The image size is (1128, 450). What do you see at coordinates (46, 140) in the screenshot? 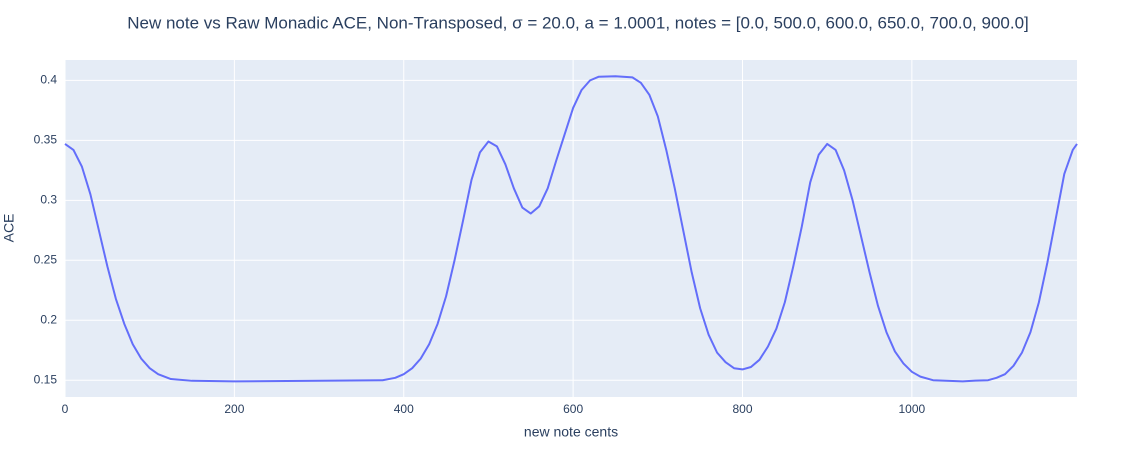
I see `y-tick-label: 0.35` at bounding box center [46, 140].